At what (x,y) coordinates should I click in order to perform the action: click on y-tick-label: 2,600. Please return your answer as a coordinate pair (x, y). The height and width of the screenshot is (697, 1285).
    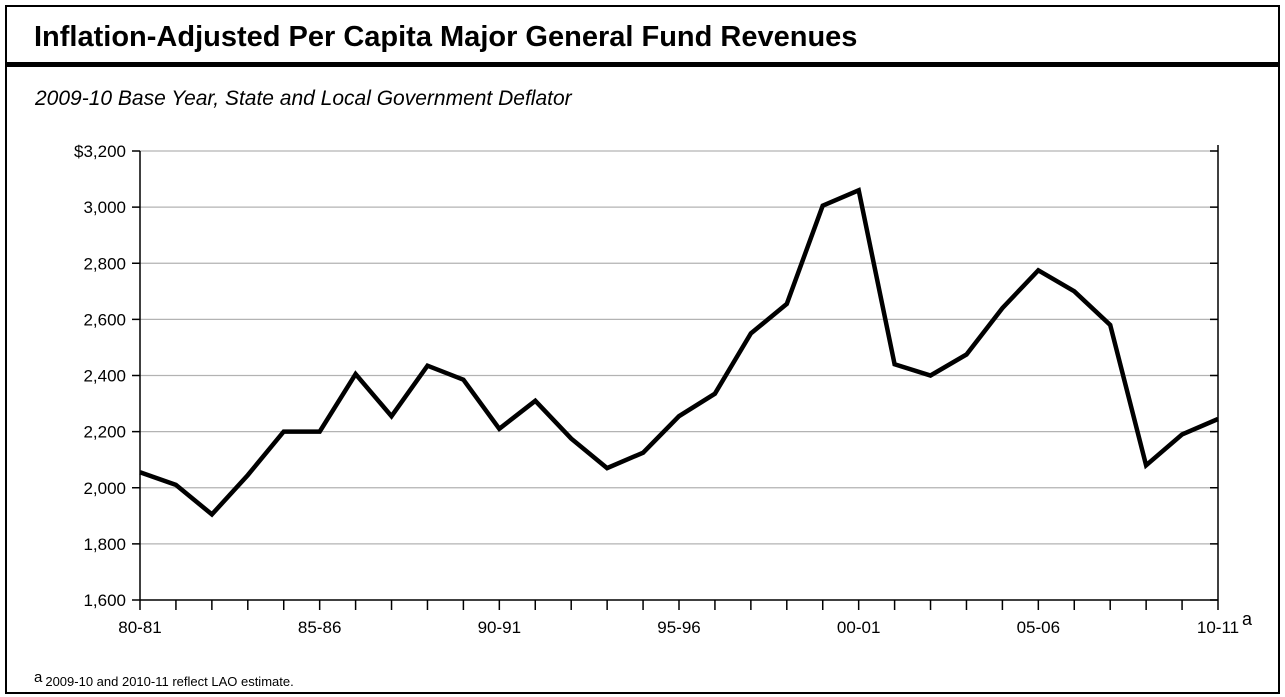
    Looking at the image, I should click on (104, 319).